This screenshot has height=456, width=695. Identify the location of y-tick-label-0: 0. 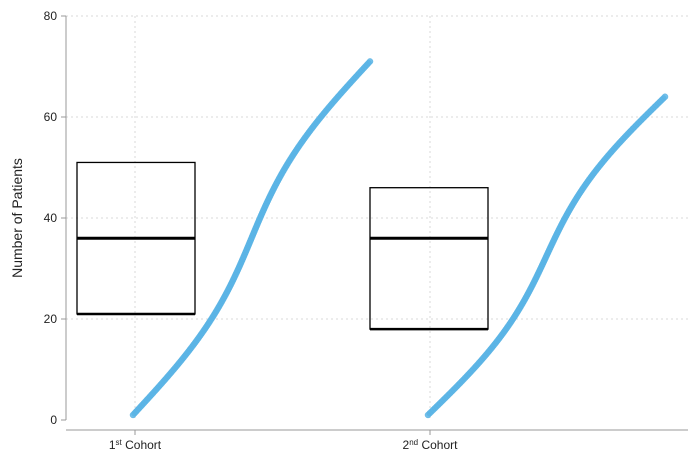
(53, 420).